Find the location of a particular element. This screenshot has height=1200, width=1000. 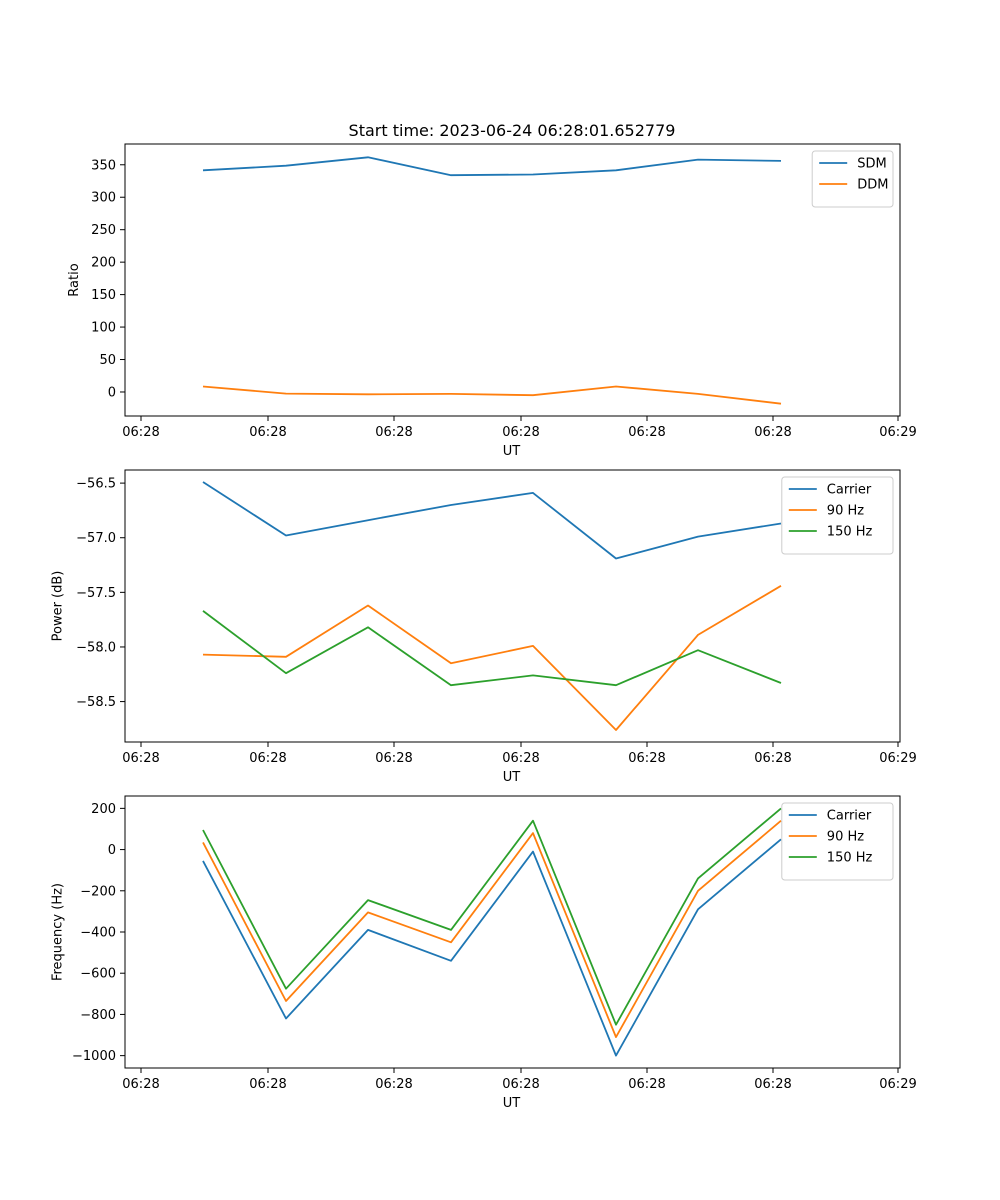

y-tick-label: 350 is located at coordinates (103, 165).